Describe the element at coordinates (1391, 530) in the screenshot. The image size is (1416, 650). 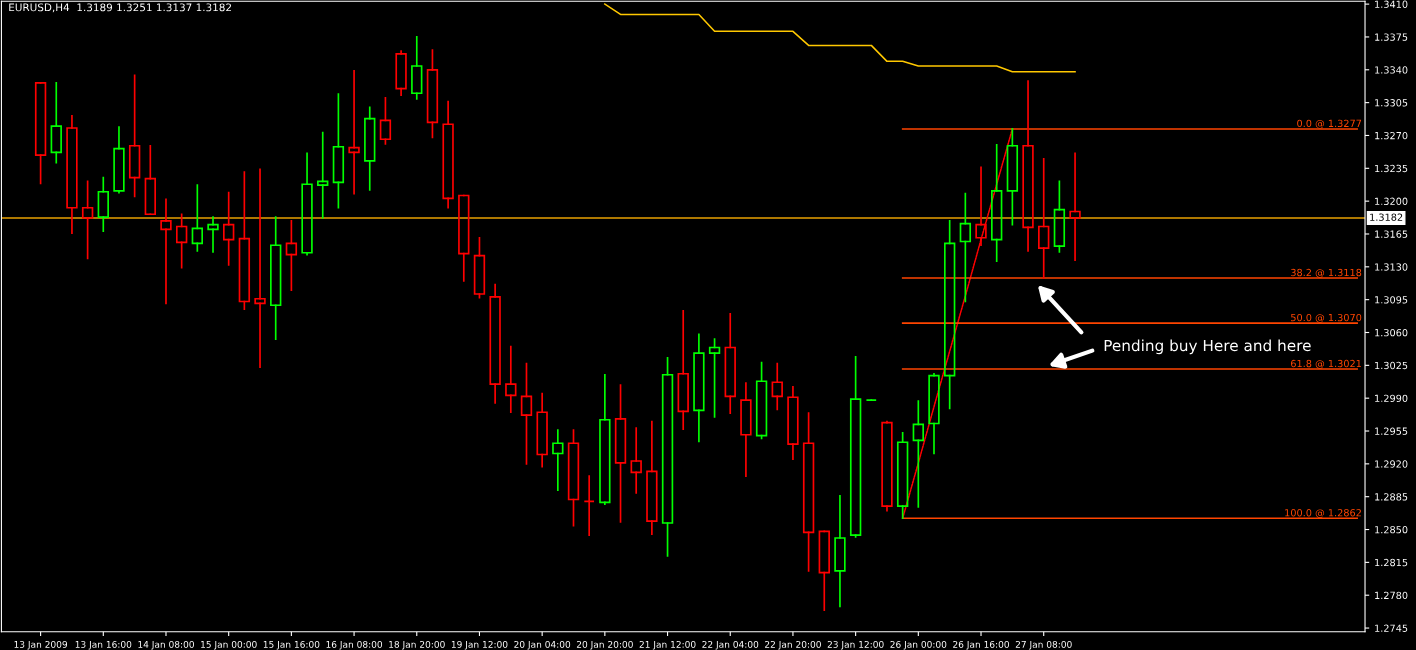
I see `y-tick-label: 1.2850` at that location.